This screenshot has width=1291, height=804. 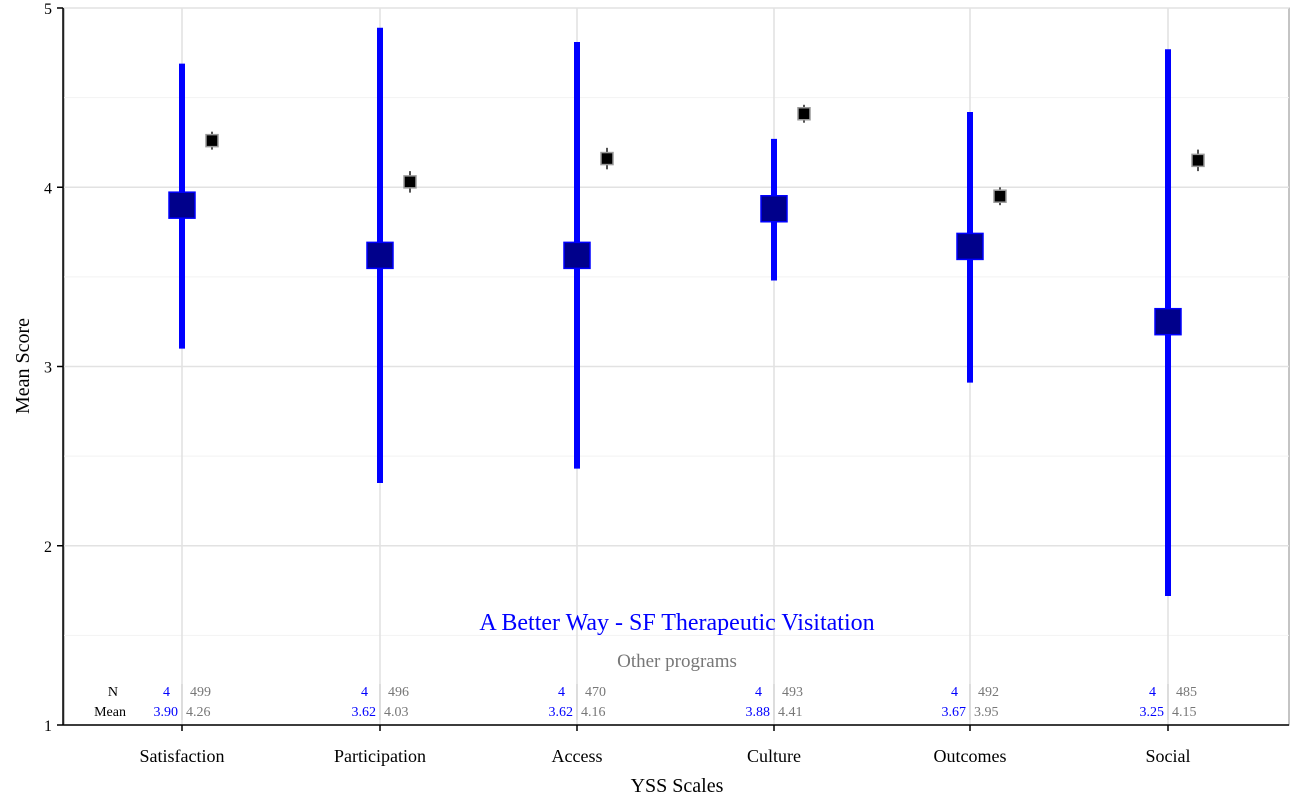 What do you see at coordinates (774, 756) in the screenshot?
I see `x-tick-label: Culture` at bounding box center [774, 756].